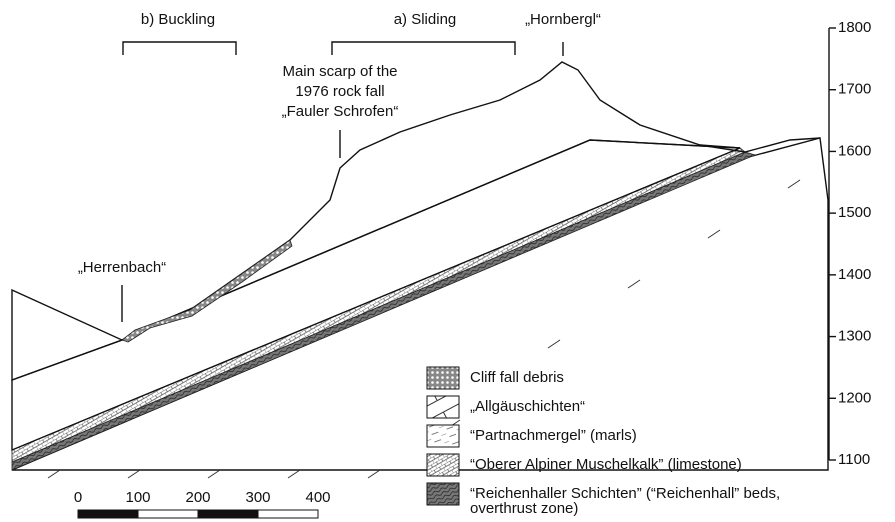 Image resolution: width=895 pixels, height=522 pixels. I want to click on scale-bar: 0 100 200 300 400, so click(202, 504).